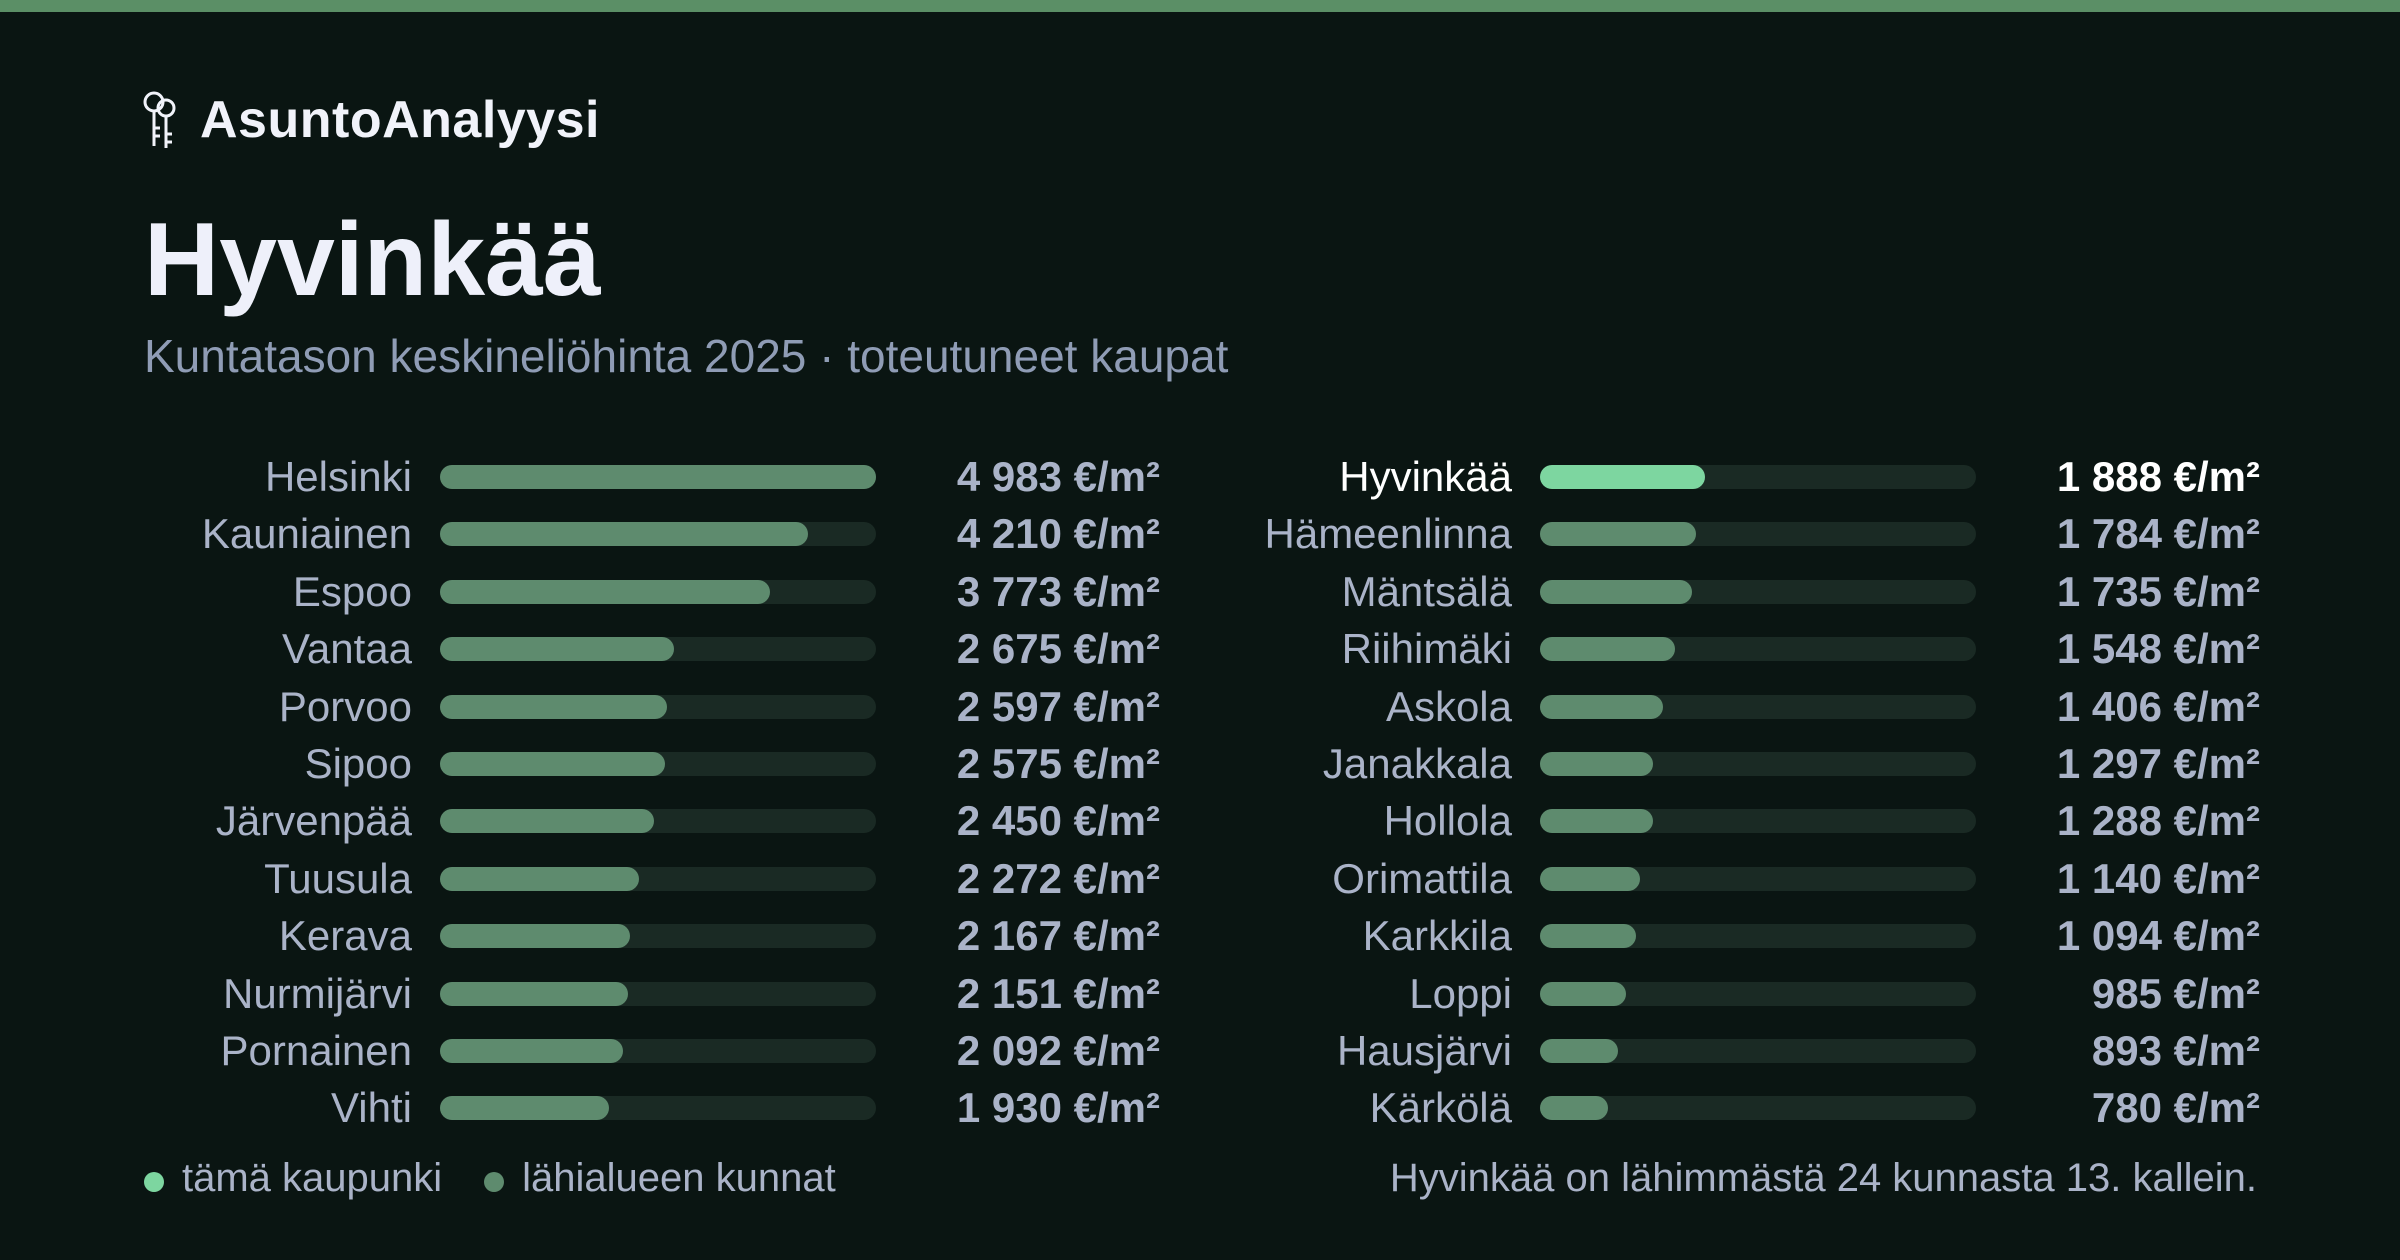 This screenshot has height=1260, width=2400. Describe the element at coordinates (1058, 1050) in the screenshot. I see `bar-value-label: 2 092 €/m²` at that location.